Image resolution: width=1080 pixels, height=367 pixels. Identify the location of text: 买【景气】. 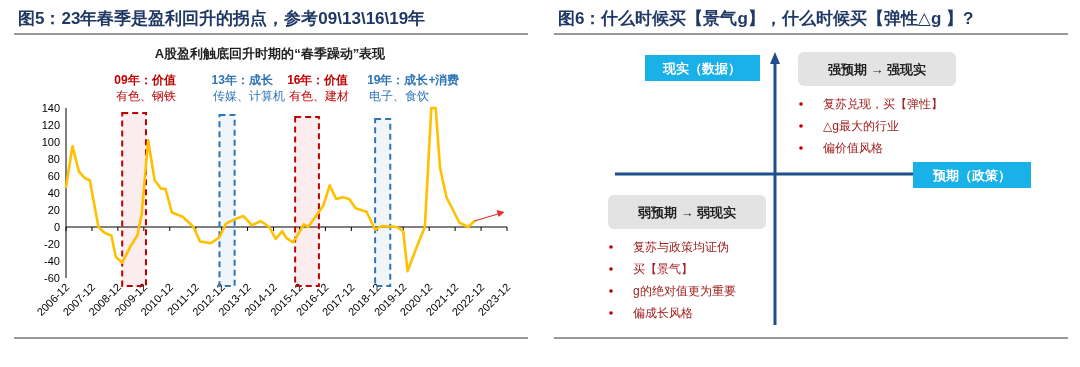
(663, 269).